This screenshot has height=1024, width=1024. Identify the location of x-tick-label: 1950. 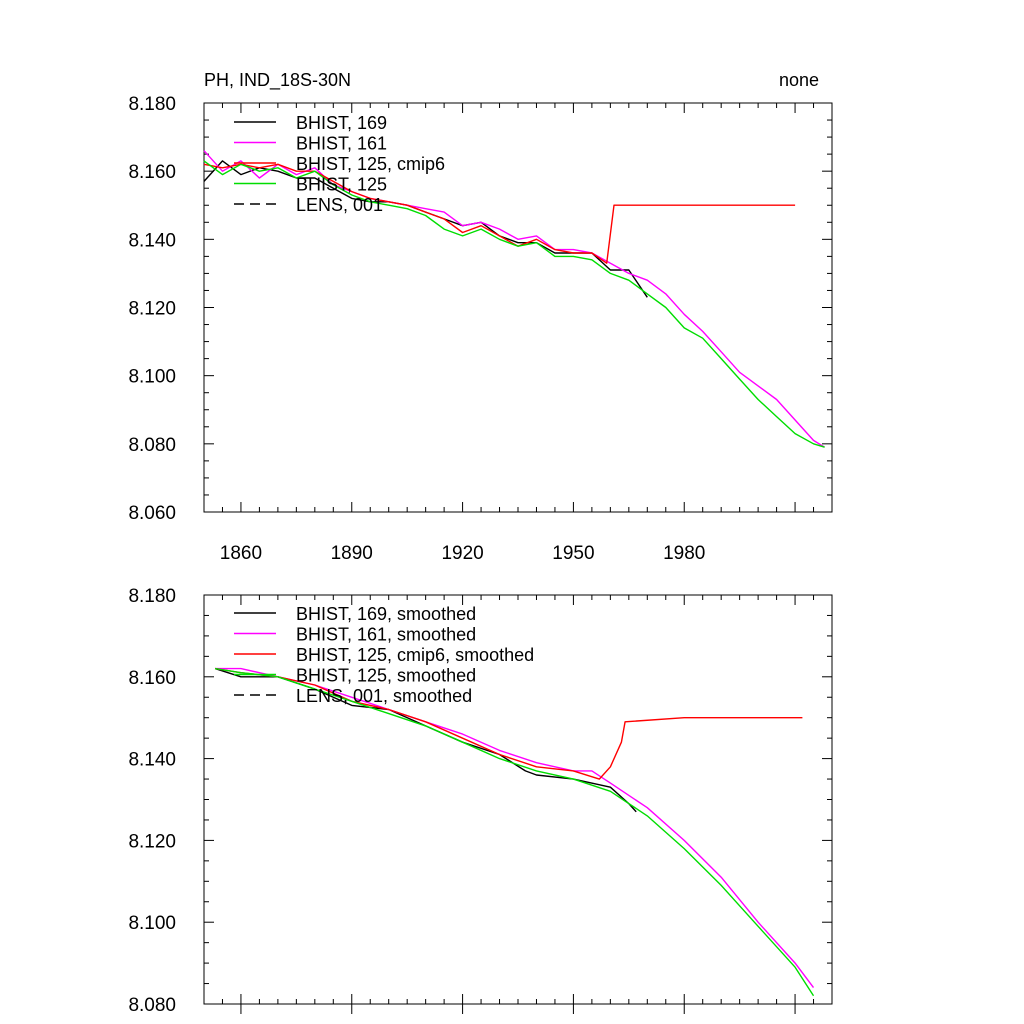
(573, 553).